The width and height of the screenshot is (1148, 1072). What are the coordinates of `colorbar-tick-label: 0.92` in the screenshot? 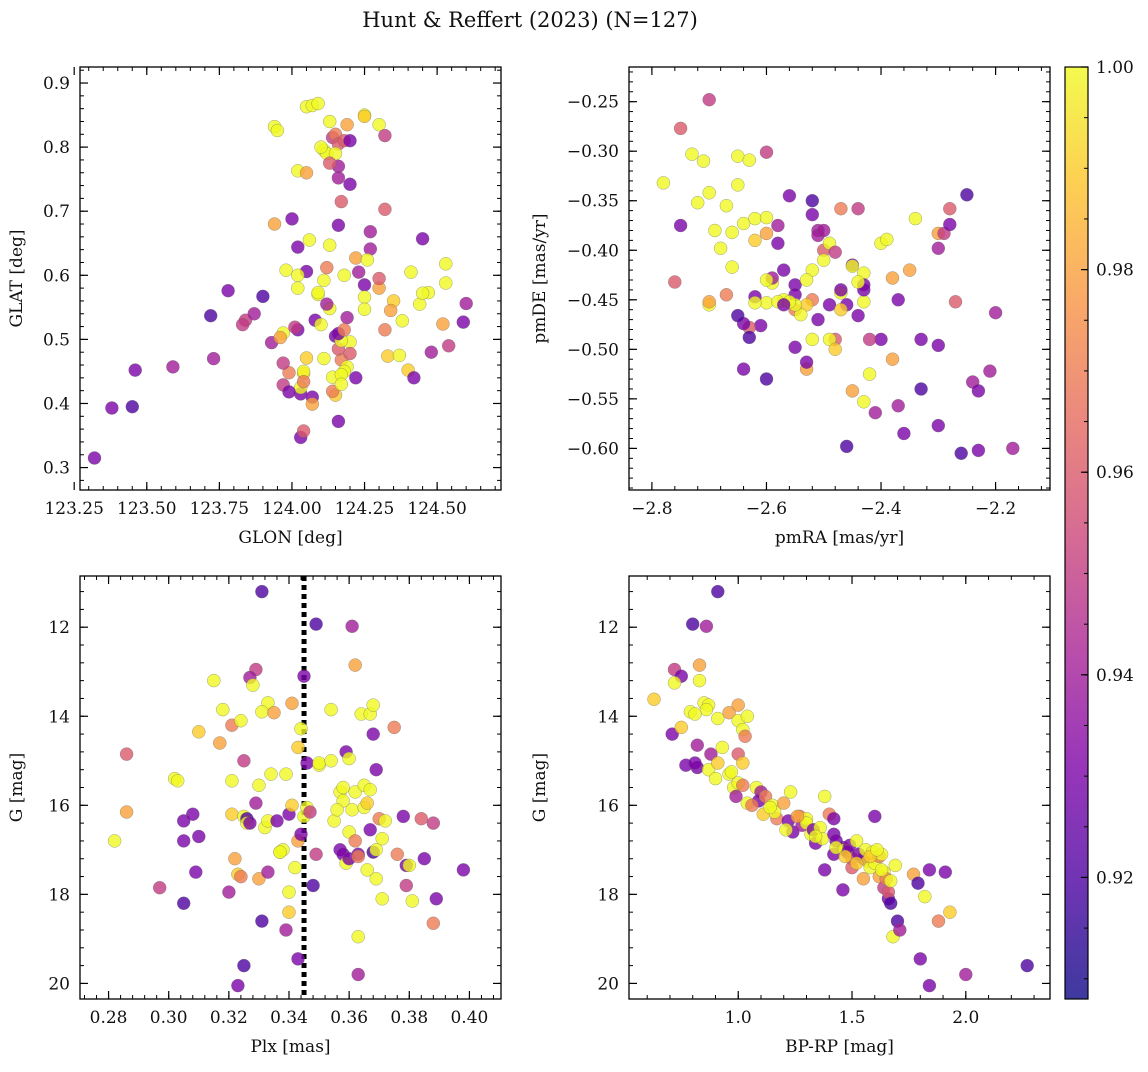 It's located at (1115, 878).